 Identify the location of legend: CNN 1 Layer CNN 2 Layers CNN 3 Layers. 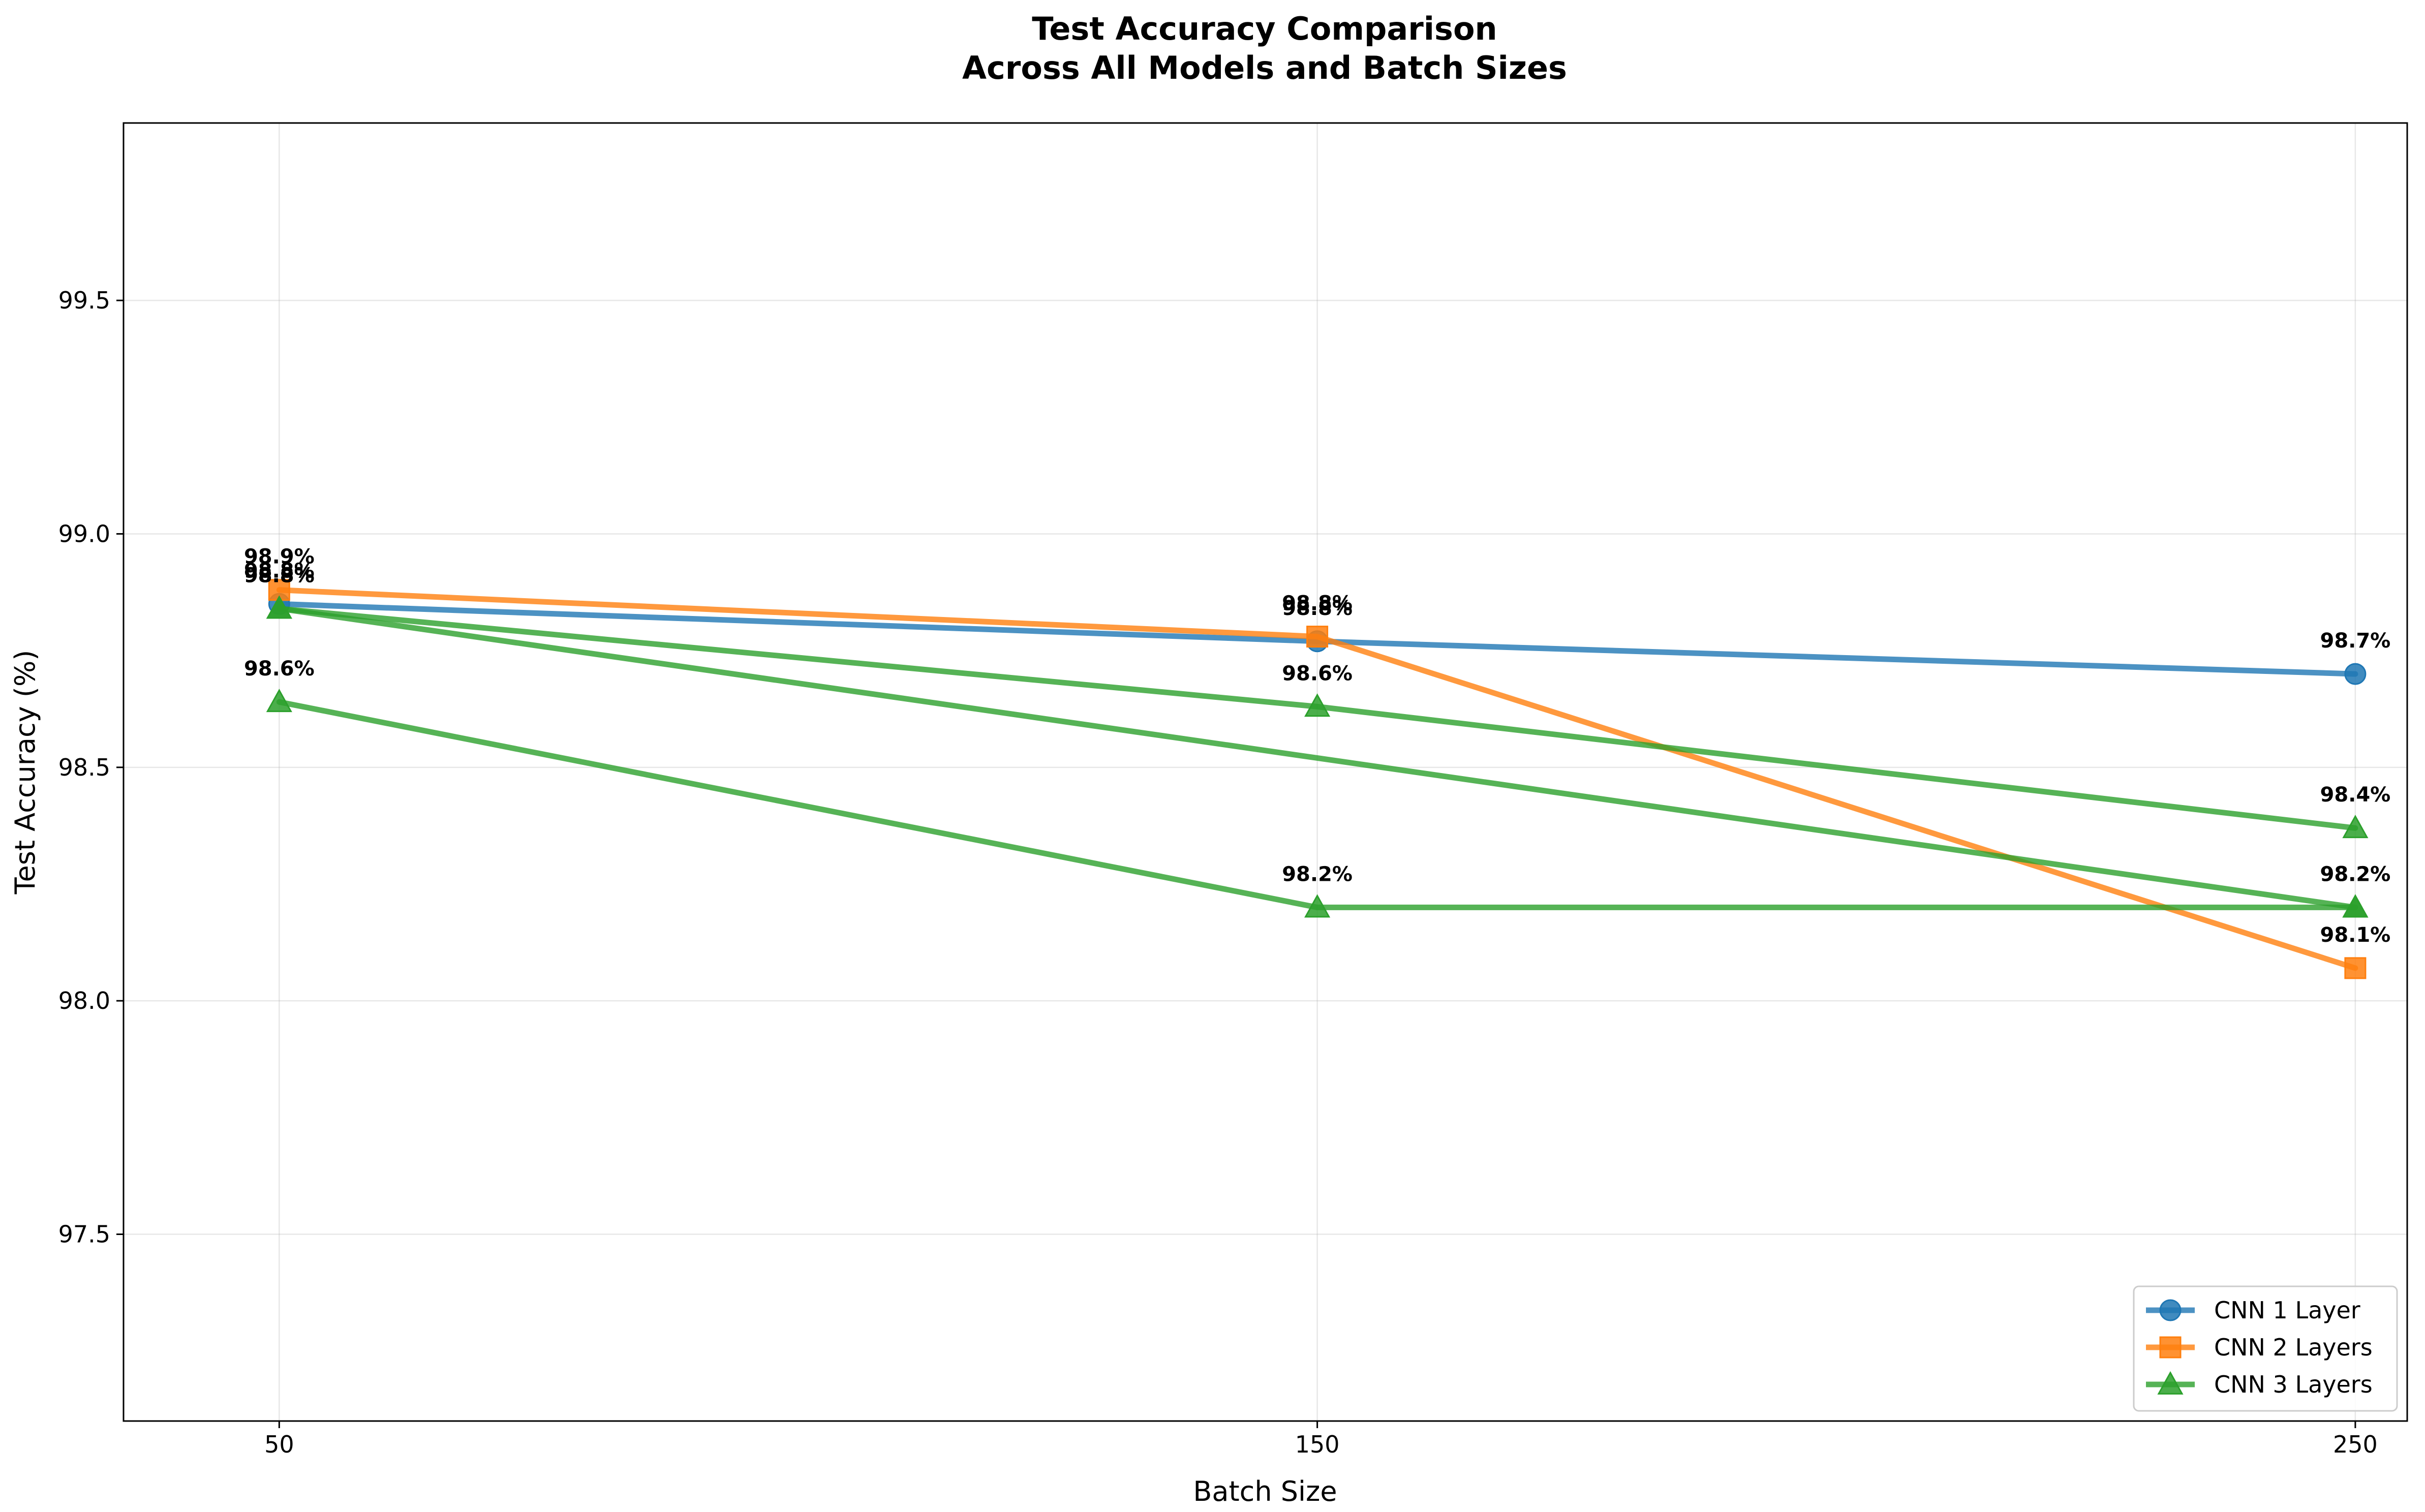
(2265, 1348).